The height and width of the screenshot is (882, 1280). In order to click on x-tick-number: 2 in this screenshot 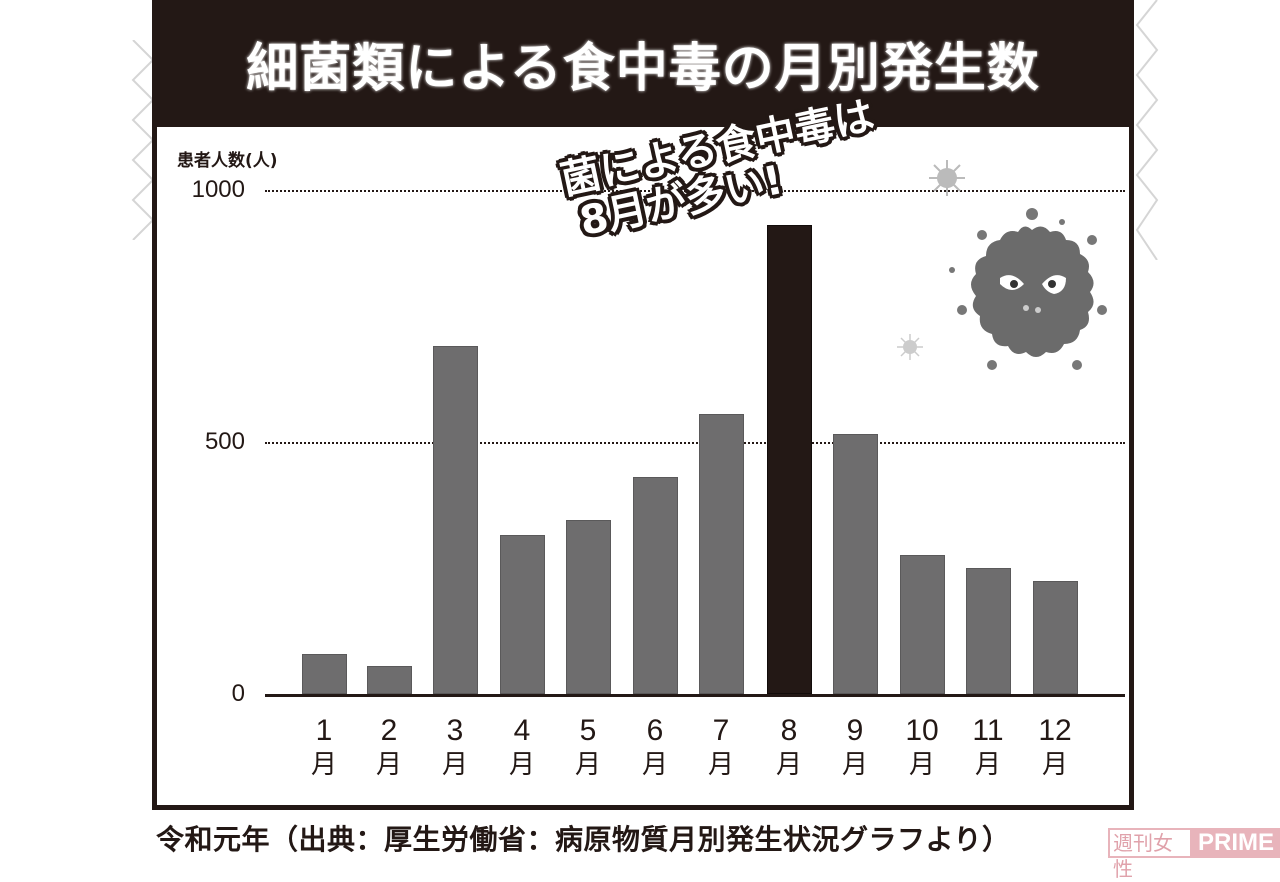, I will do `click(389, 730)`.